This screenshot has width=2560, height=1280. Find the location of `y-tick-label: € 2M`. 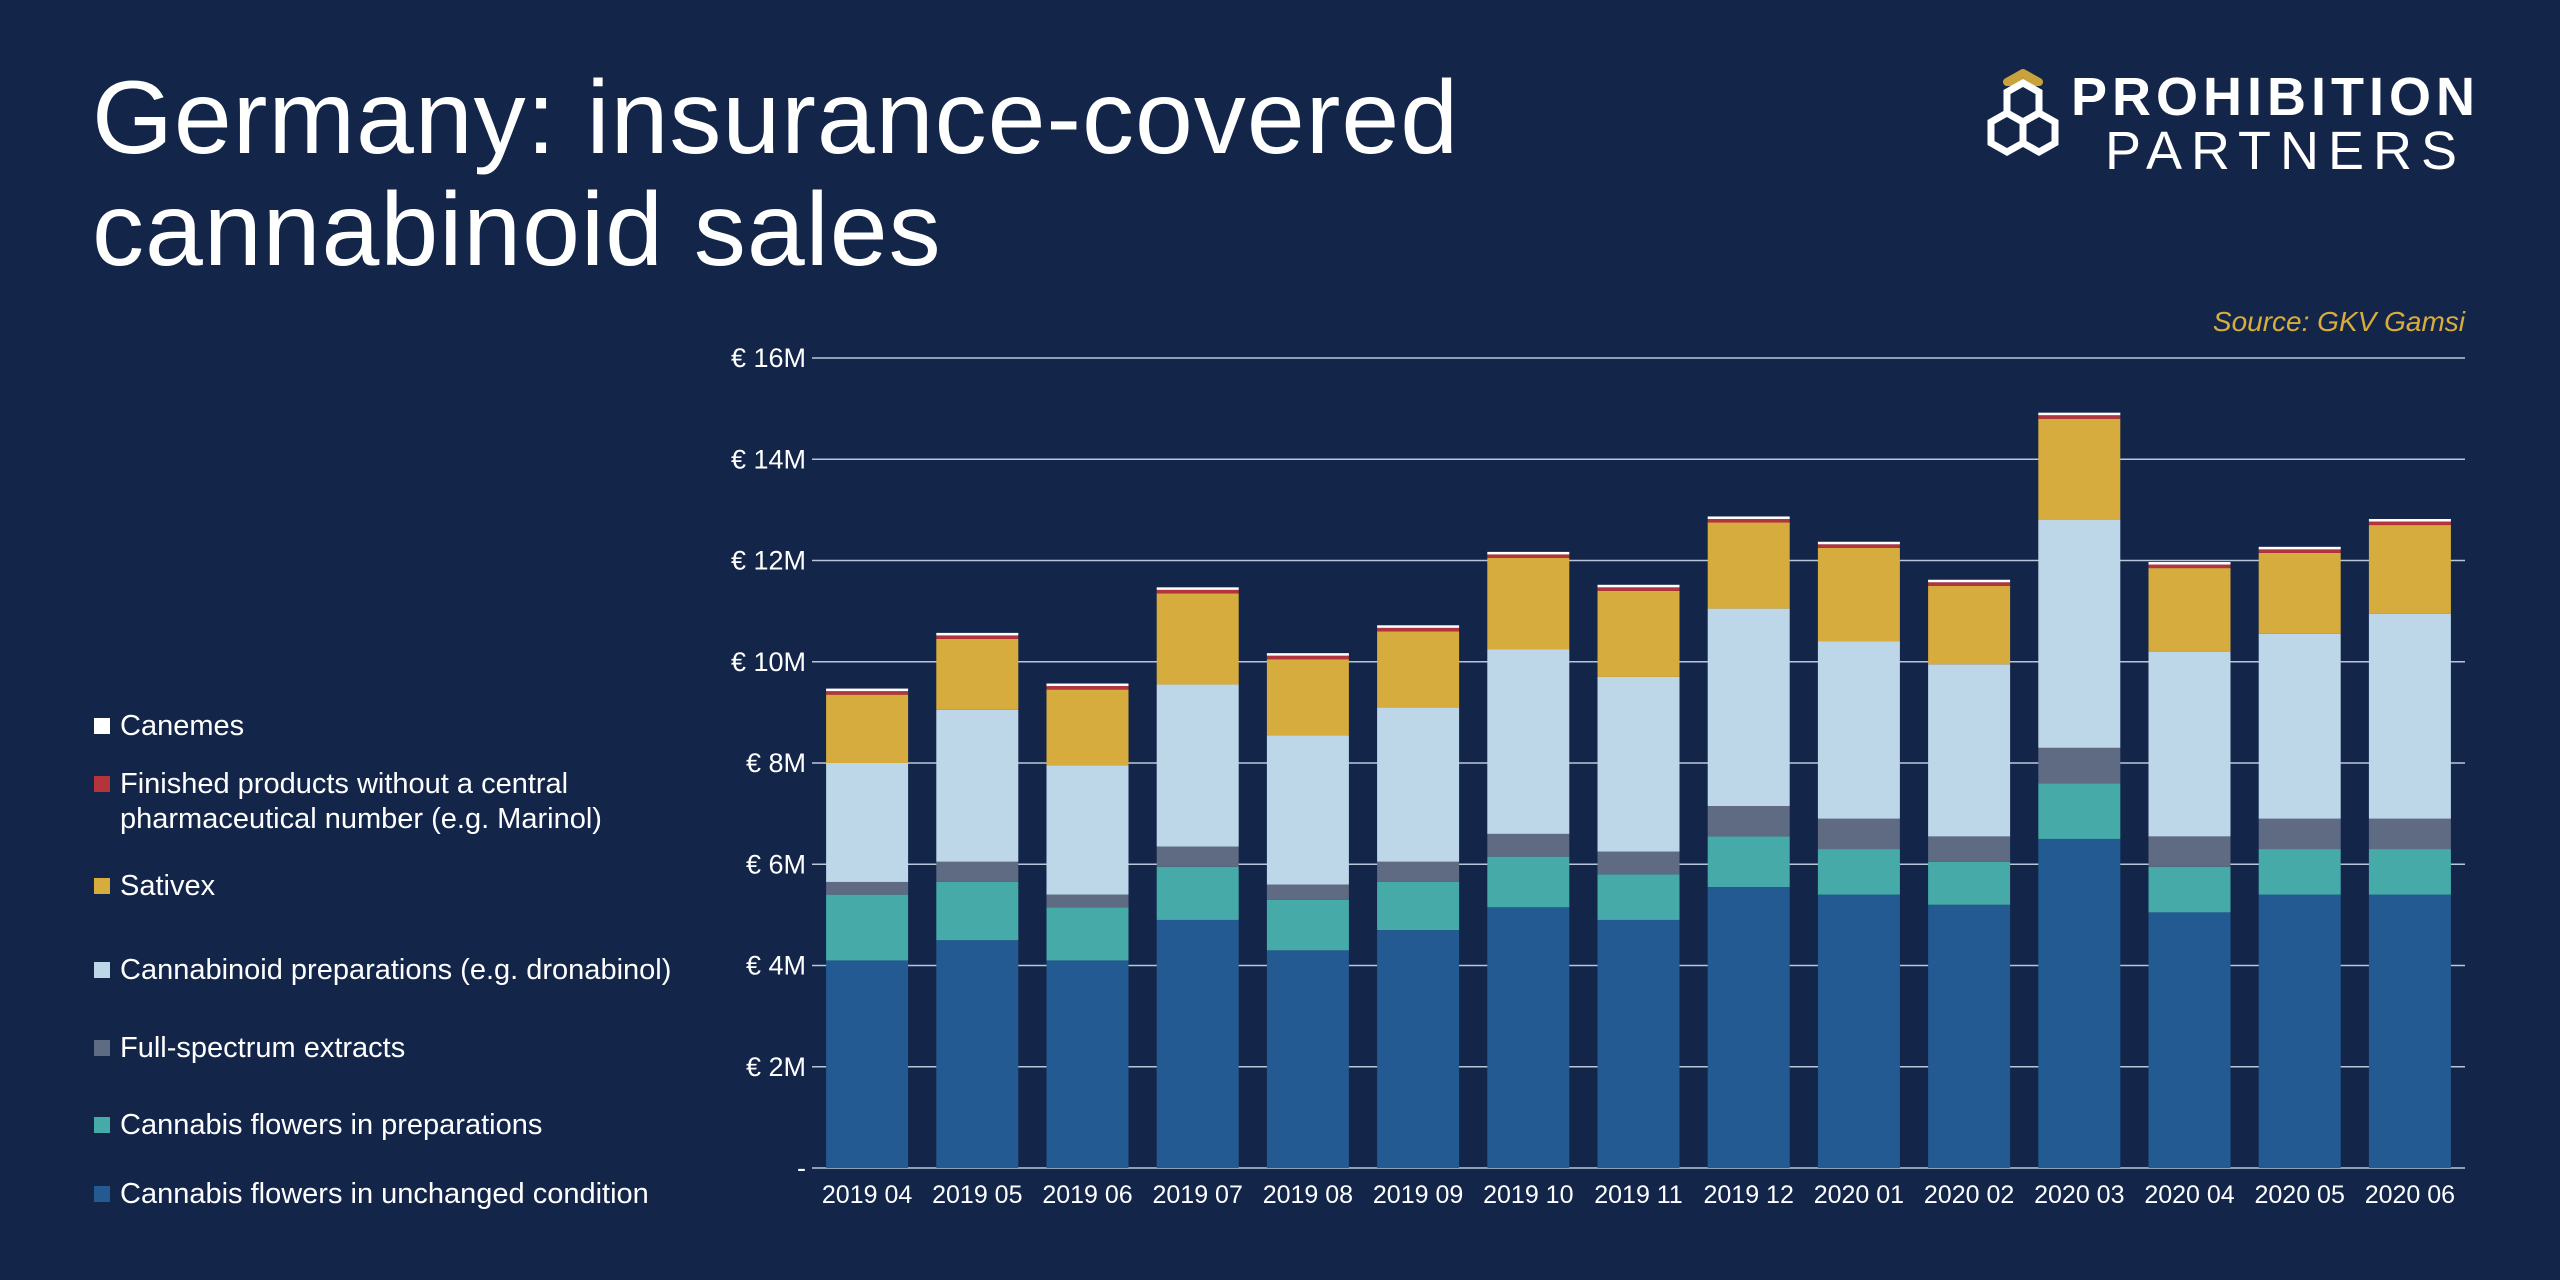

y-tick-label: € 2M is located at coordinates (776, 1067).